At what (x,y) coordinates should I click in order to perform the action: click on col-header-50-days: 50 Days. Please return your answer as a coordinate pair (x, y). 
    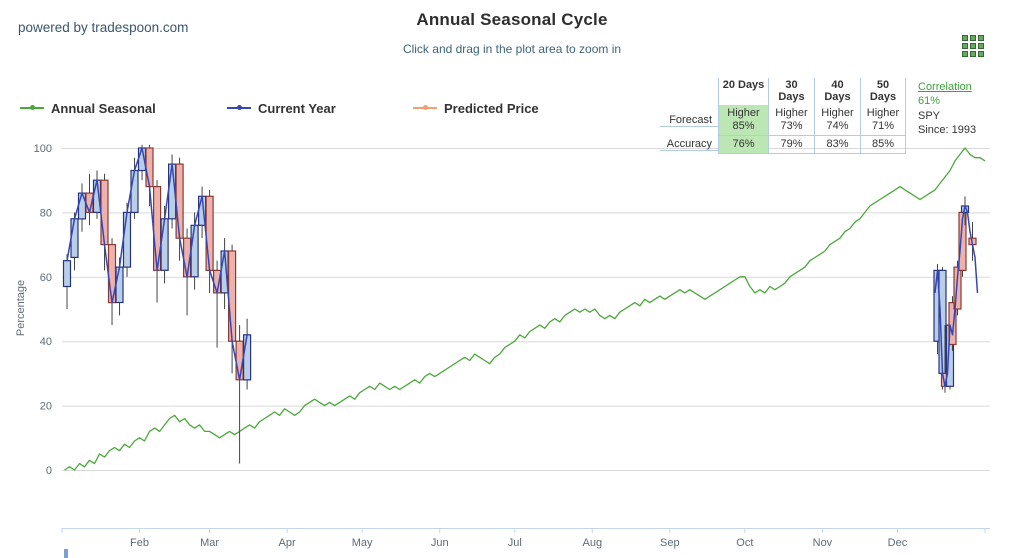
    Looking at the image, I should click on (883, 91).